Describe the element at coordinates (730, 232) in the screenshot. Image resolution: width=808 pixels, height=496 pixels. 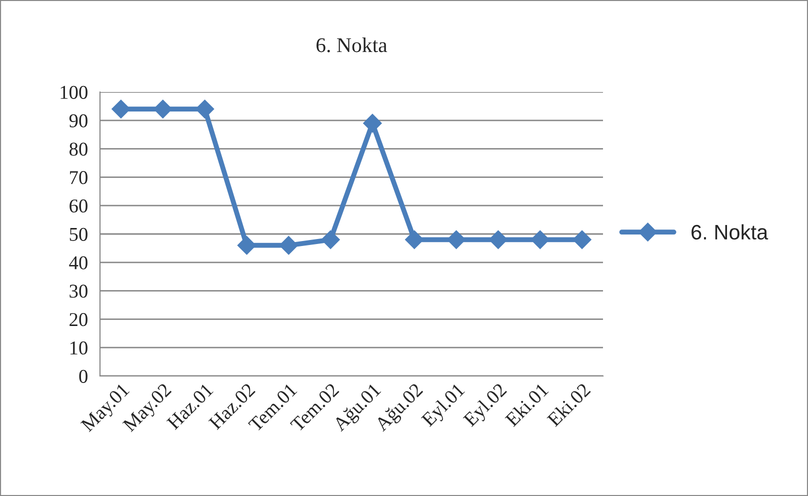
I see `legend-label: 6. Nokta` at that location.